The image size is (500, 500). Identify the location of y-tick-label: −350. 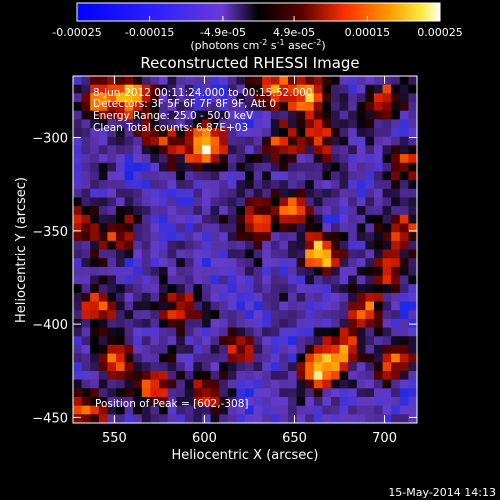
(50, 232).